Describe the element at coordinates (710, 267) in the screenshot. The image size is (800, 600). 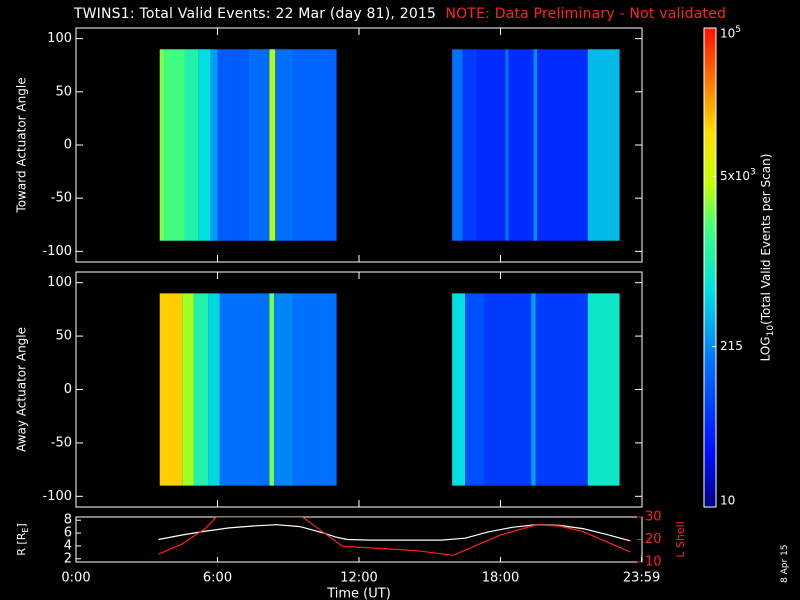
I see `colorbar-gradient` at that location.